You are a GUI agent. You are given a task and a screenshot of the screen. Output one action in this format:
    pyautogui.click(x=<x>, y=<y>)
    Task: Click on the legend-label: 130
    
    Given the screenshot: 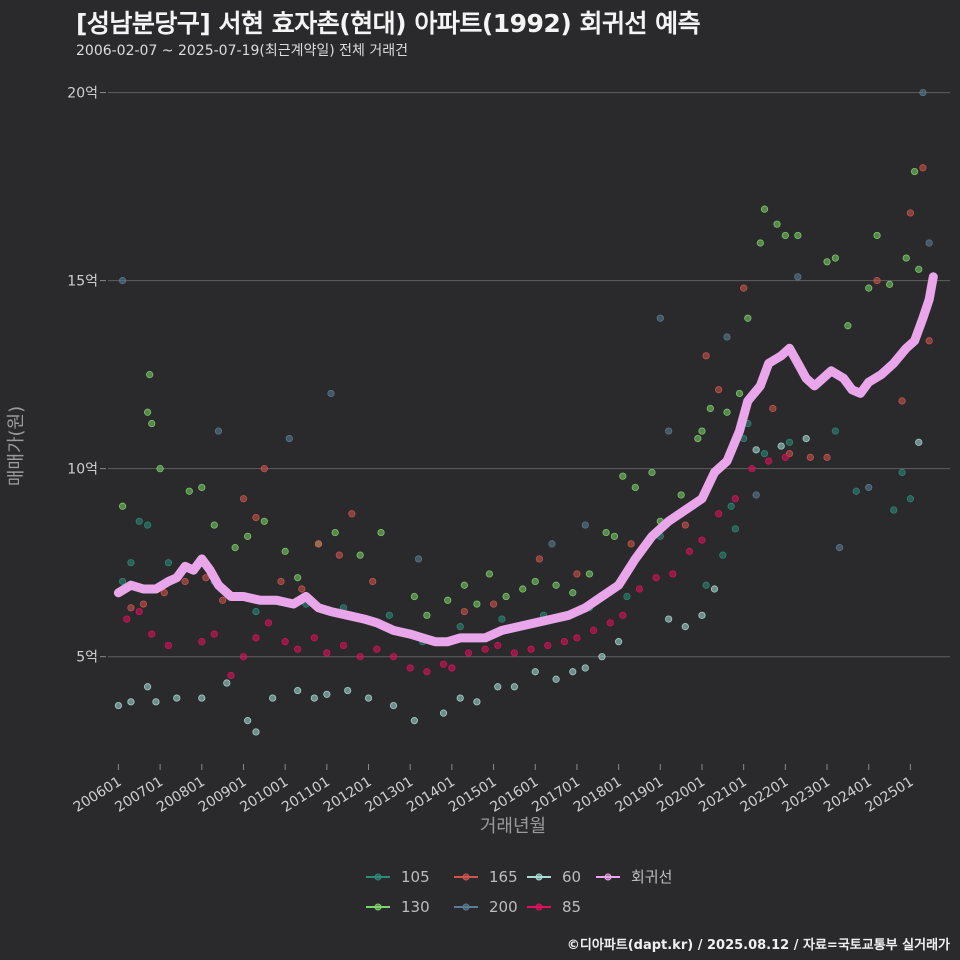 What is the action you would take?
    pyautogui.click(x=415, y=907)
    